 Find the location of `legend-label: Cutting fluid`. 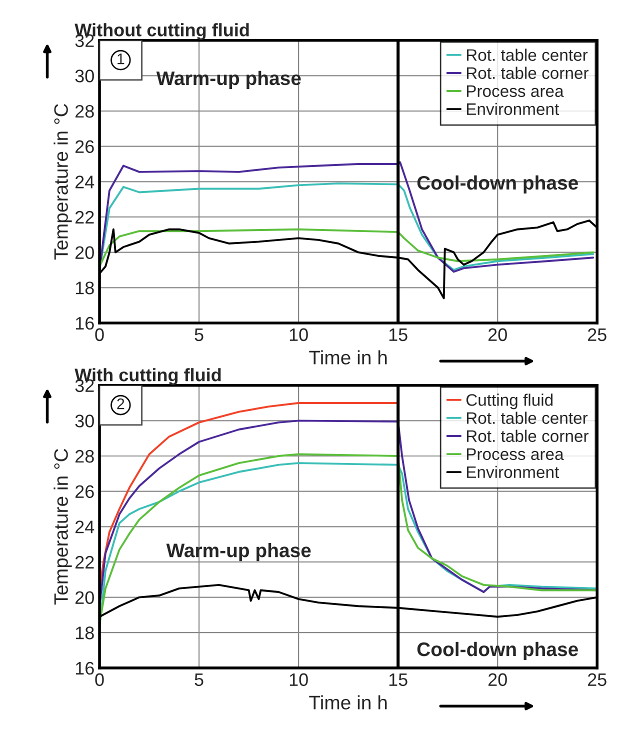

legend-label: Cutting fluid is located at coordinates (509, 402).